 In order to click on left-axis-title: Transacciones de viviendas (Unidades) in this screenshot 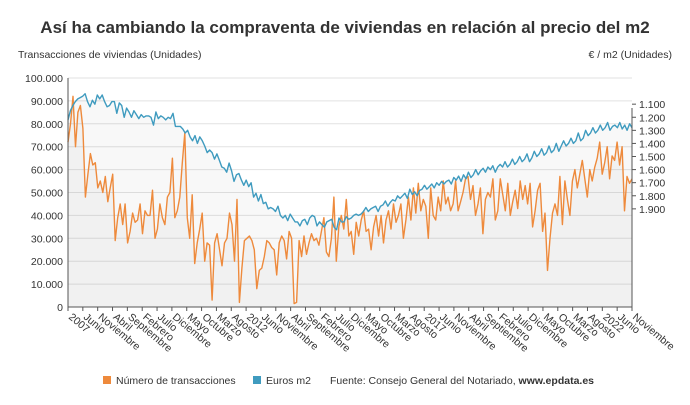, I will do `click(109, 55)`.